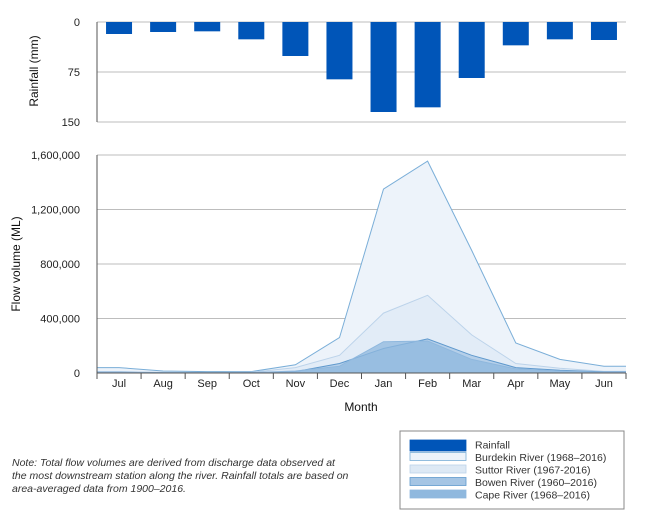 This screenshot has height=515, width=650. Describe the element at coordinates (71, 123) in the screenshot. I see `rainfall-tick-label: 150` at that location.